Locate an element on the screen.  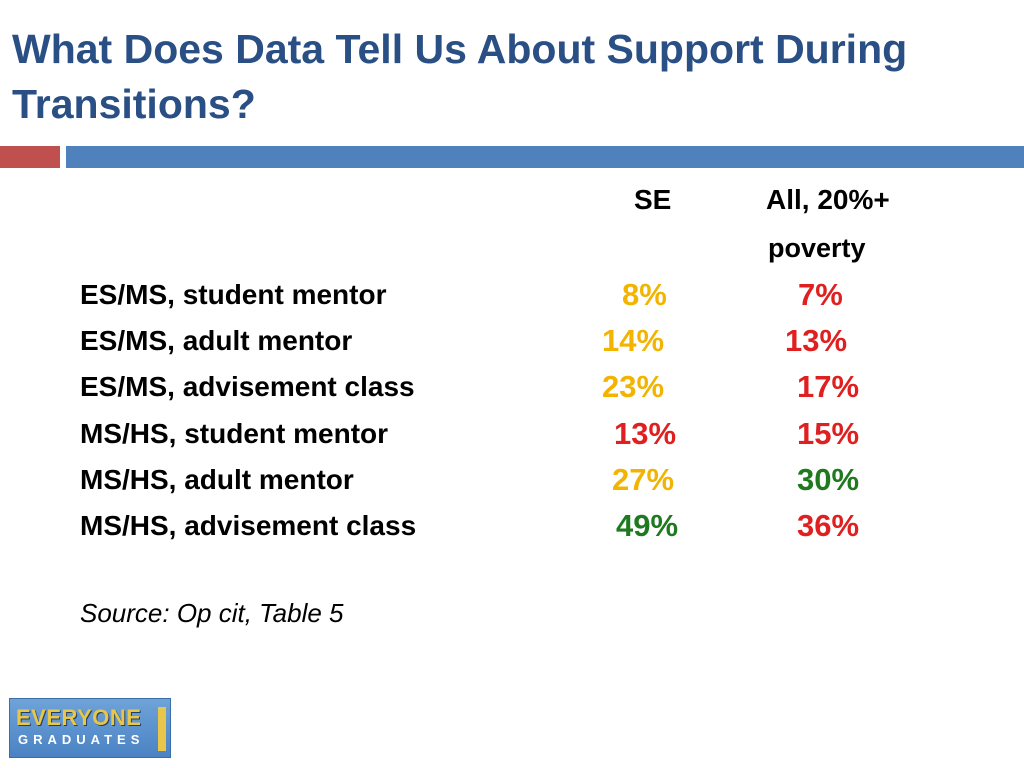
all-value: 30% is located at coordinates (828, 479).